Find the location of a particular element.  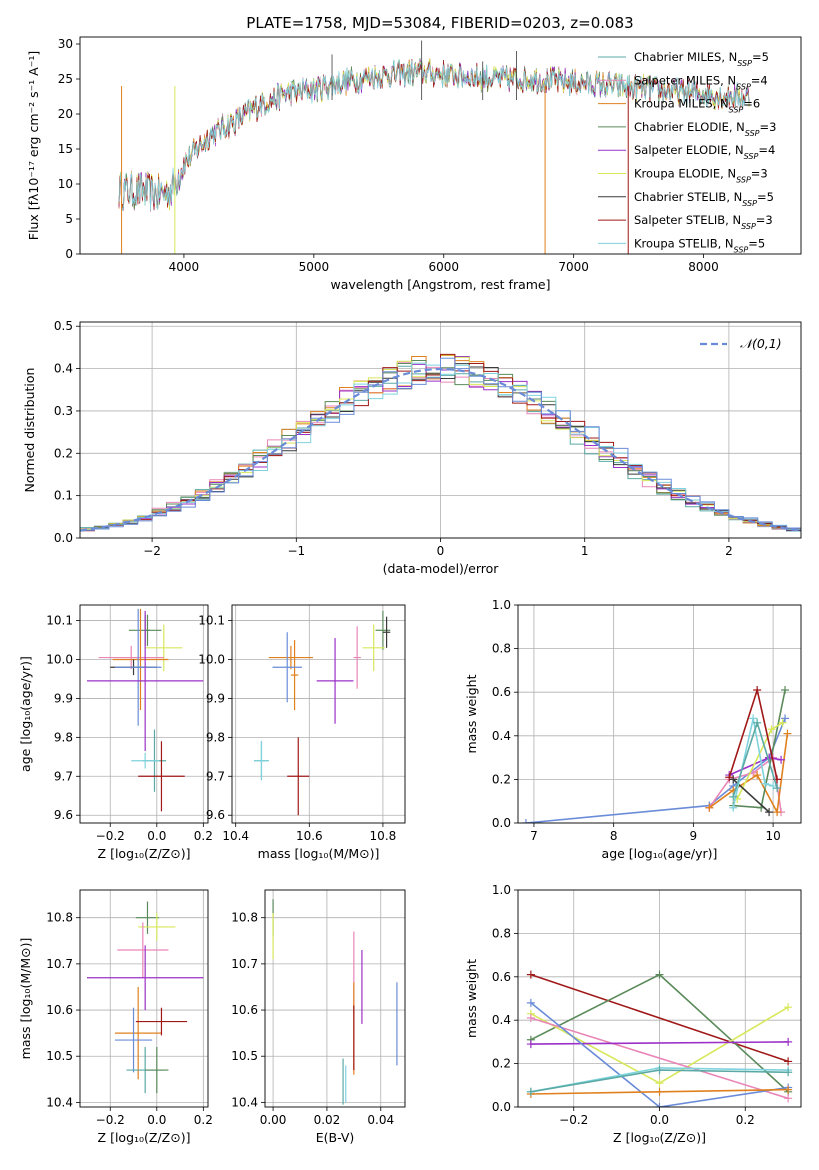

legend-entry: Kroupa MILES, NSSP=6 is located at coordinates (697, 106).